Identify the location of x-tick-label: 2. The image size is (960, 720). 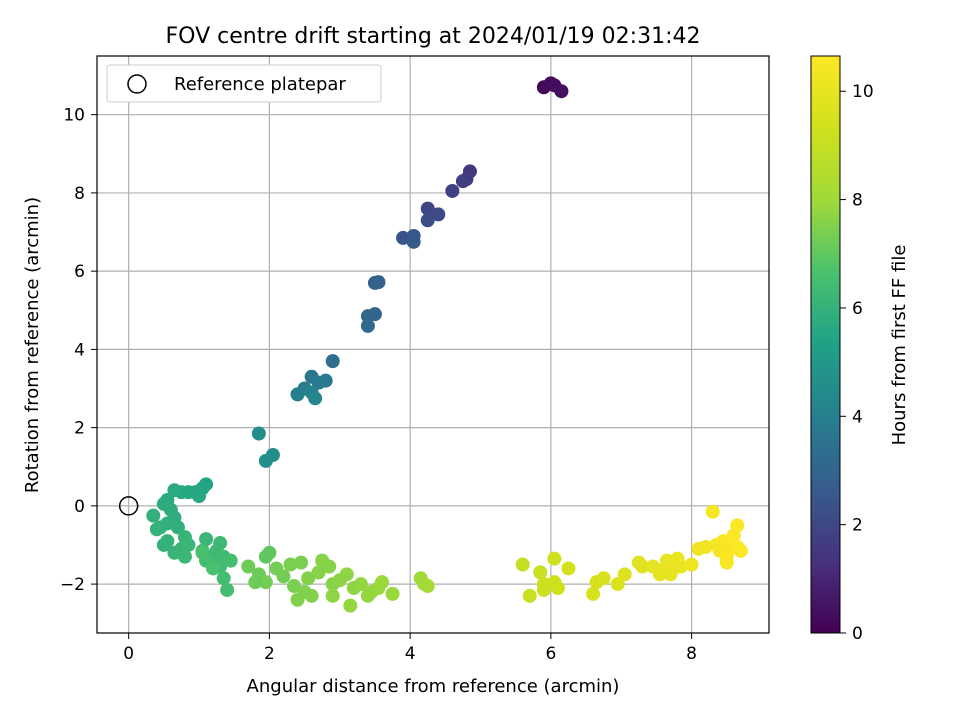
(269, 654).